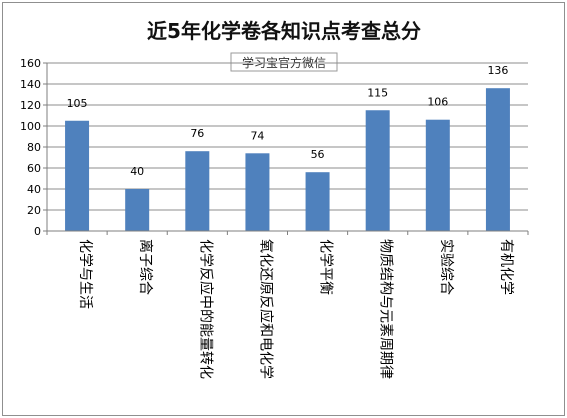  Describe the element at coordinates (446, 267) in the screenshot. I see `category-label-6: 实验综合` at that location.